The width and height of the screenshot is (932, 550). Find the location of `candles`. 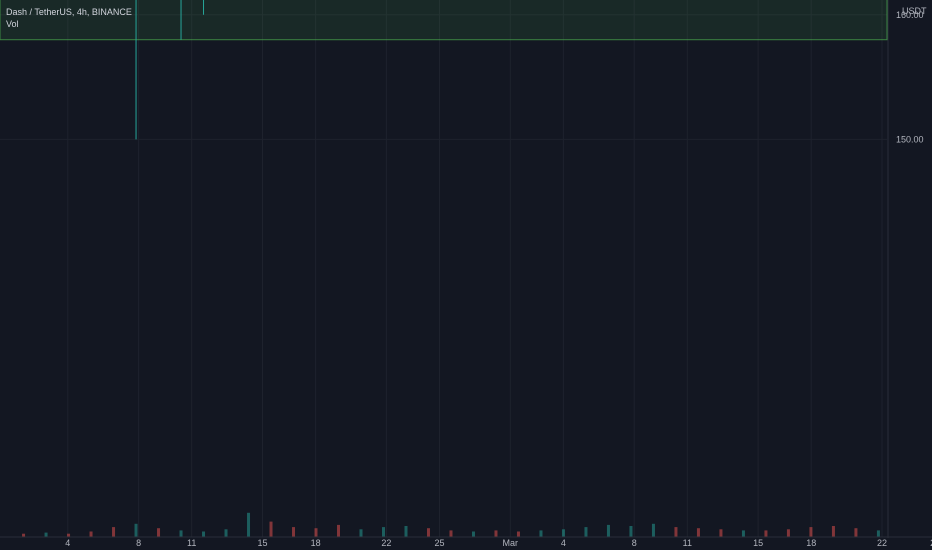

candles is located at coordinates (170, 70).